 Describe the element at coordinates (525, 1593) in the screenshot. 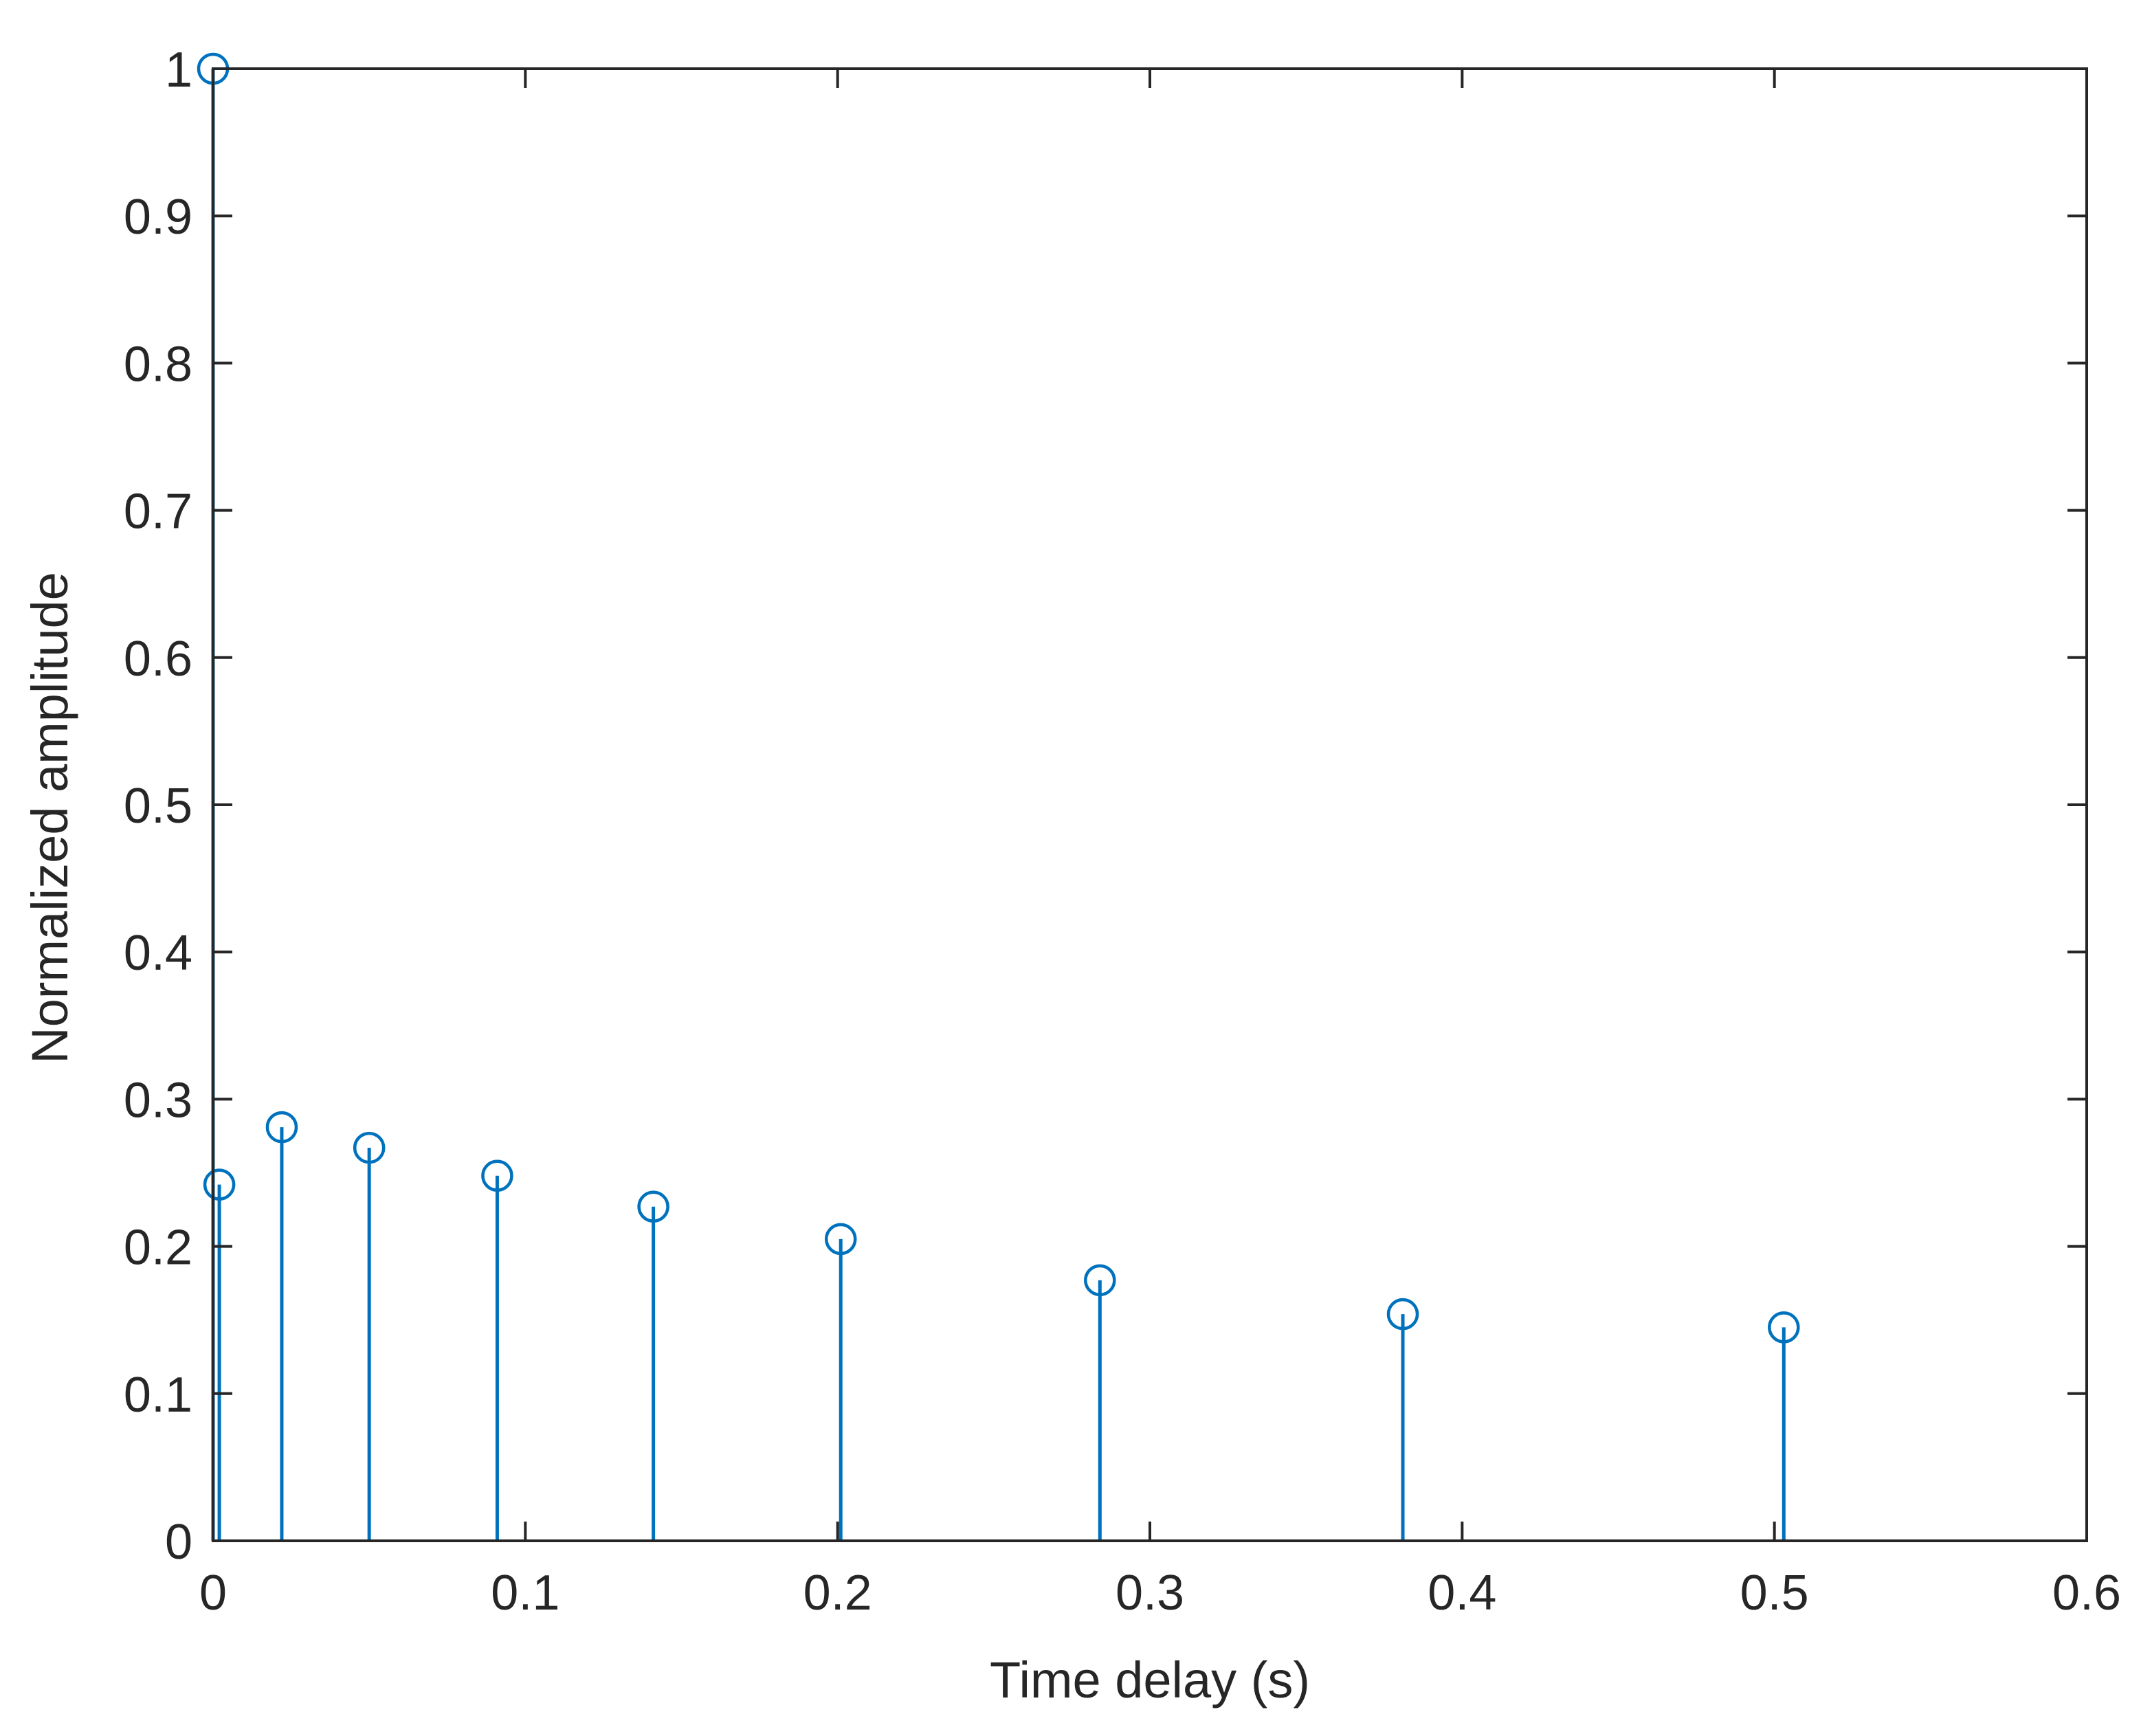

I see `x-tick-label: 0.1` at that location.